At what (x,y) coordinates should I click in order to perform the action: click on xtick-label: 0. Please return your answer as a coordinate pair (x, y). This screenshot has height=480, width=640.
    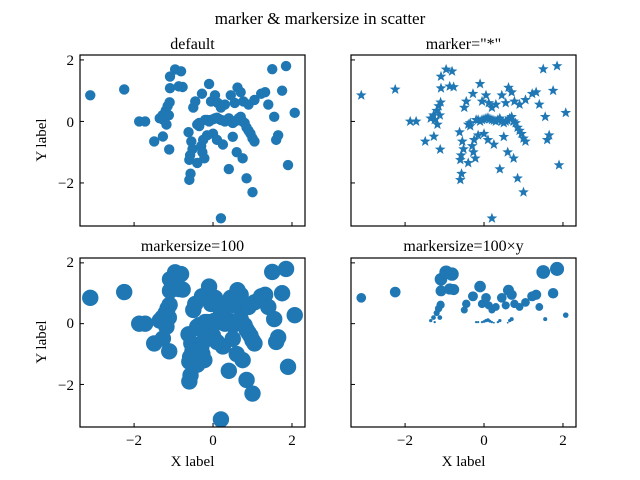
    Looking at the image, I should click on (484, 441).